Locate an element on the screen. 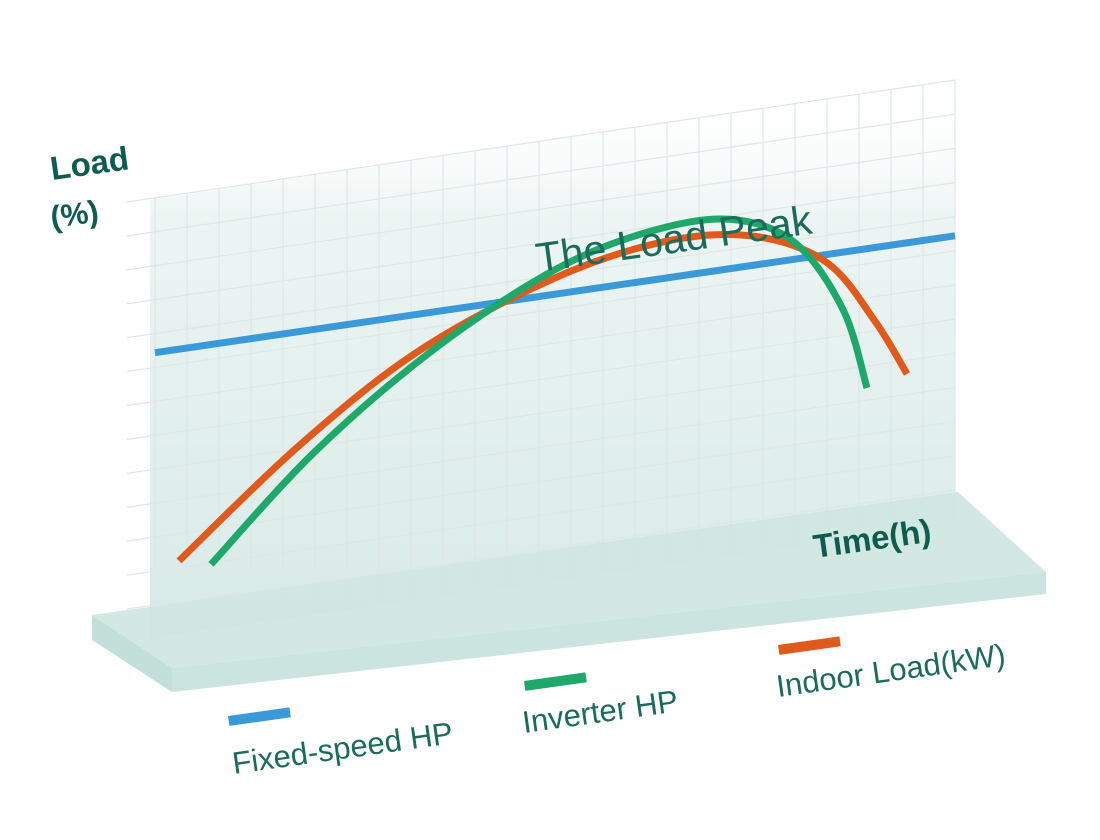 This screenshot has height=840, width=1100. legend-swatch-indoor-load is located at coordinates (809, 645).